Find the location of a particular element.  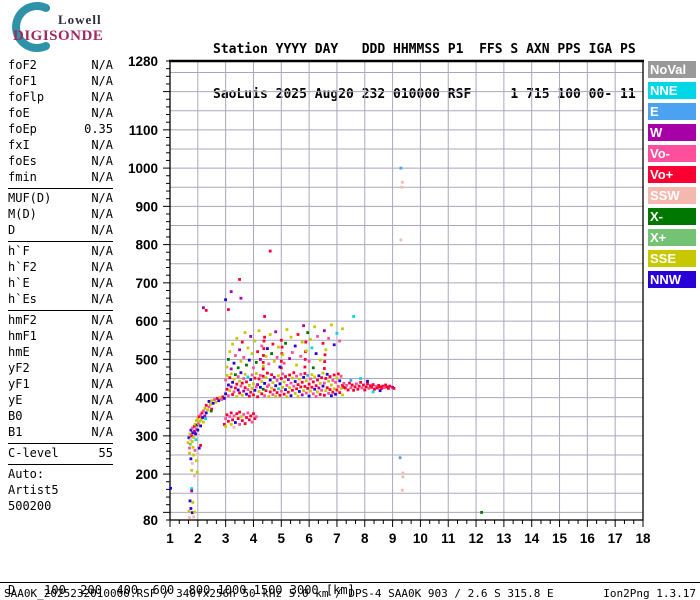

logo-lowell-text: Lowell is located at coordinates (80, 19).